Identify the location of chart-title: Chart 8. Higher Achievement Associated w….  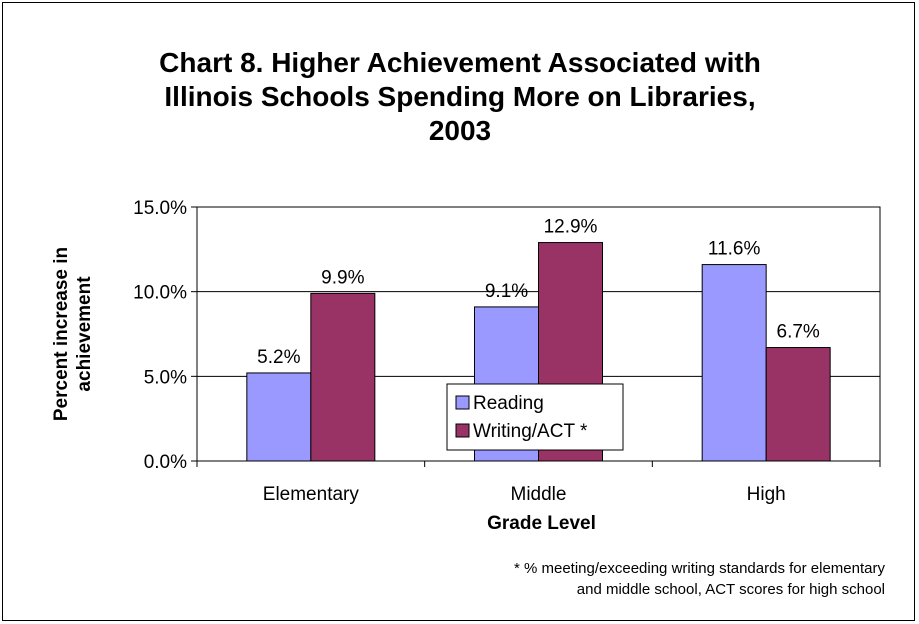
(460, 97).